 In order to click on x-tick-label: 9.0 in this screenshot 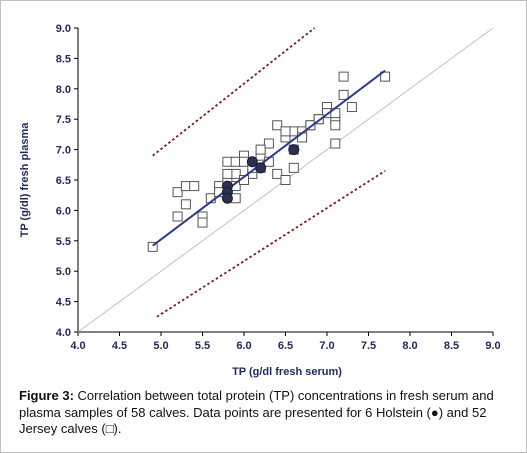, I will do `click(492, 346)`.